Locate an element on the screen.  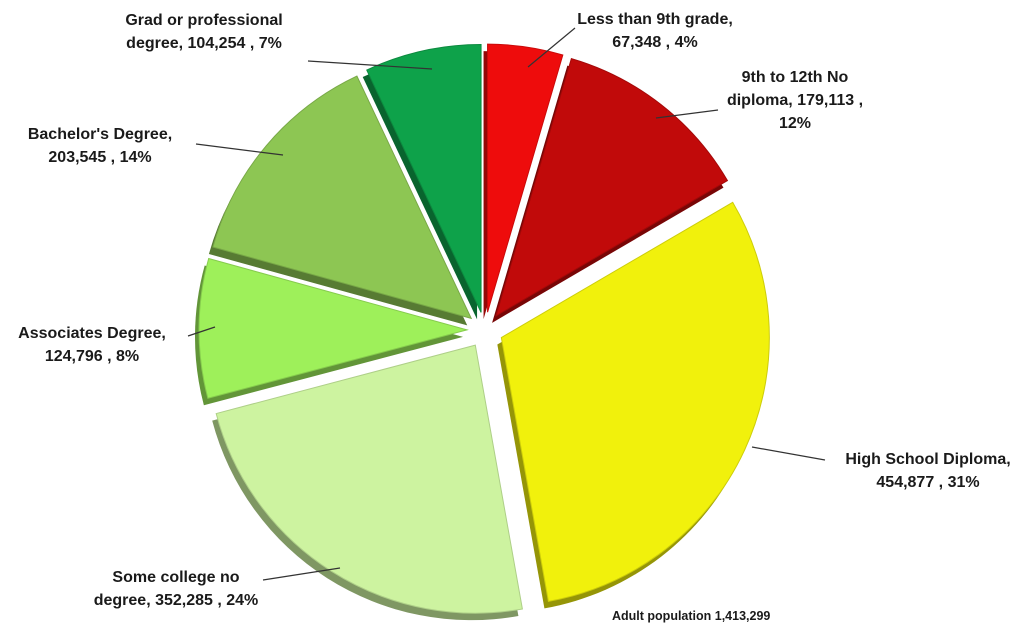
slice-grad-or-professional-degree is located at coordinates (424, 178).